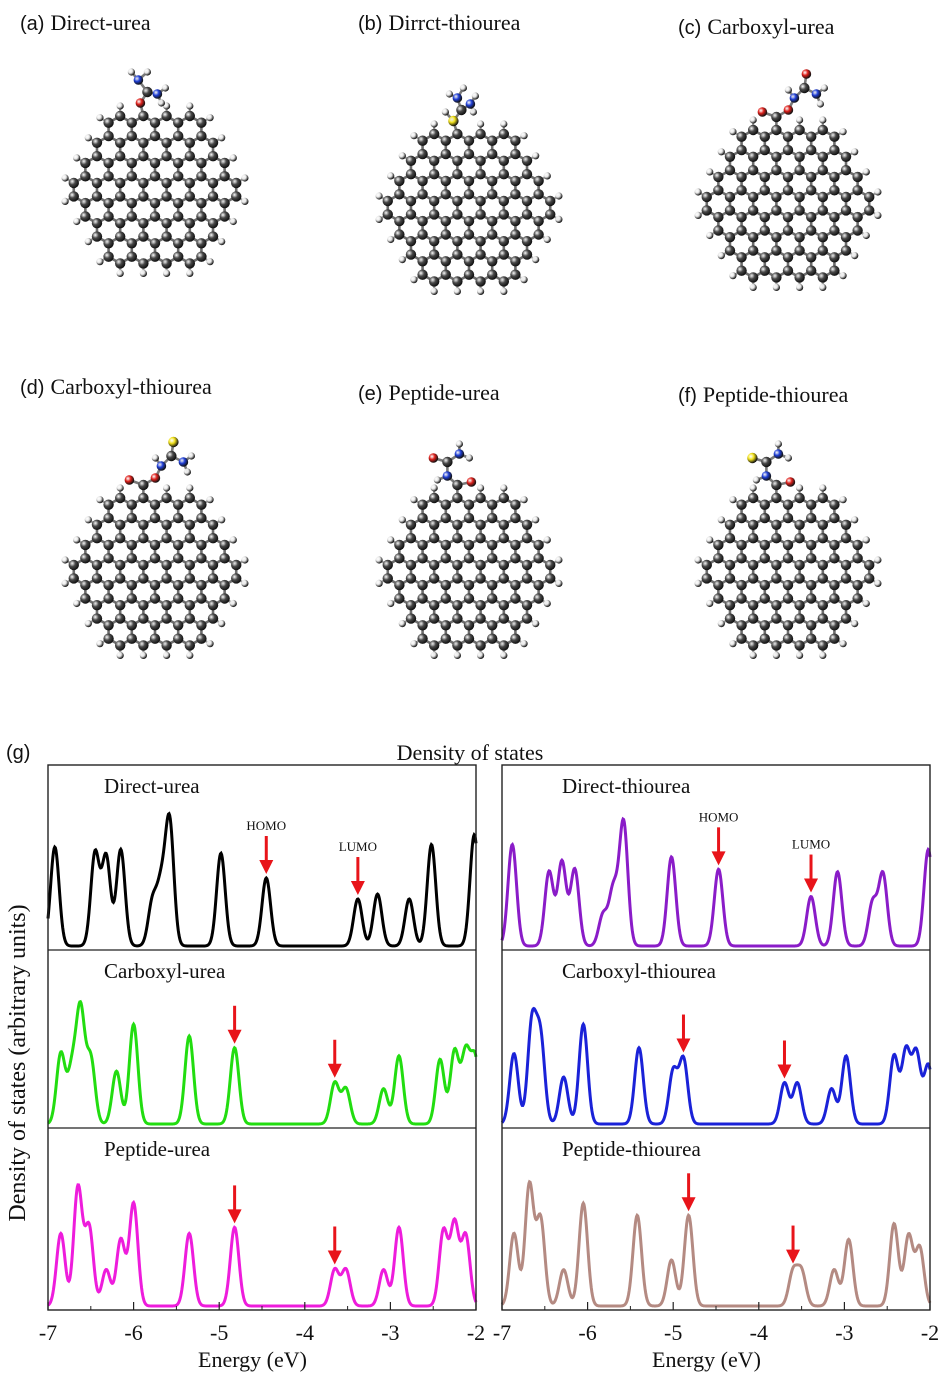 The image size is (940, 1373). I want to click on x-tick-label: -5, so click(219, 1332).